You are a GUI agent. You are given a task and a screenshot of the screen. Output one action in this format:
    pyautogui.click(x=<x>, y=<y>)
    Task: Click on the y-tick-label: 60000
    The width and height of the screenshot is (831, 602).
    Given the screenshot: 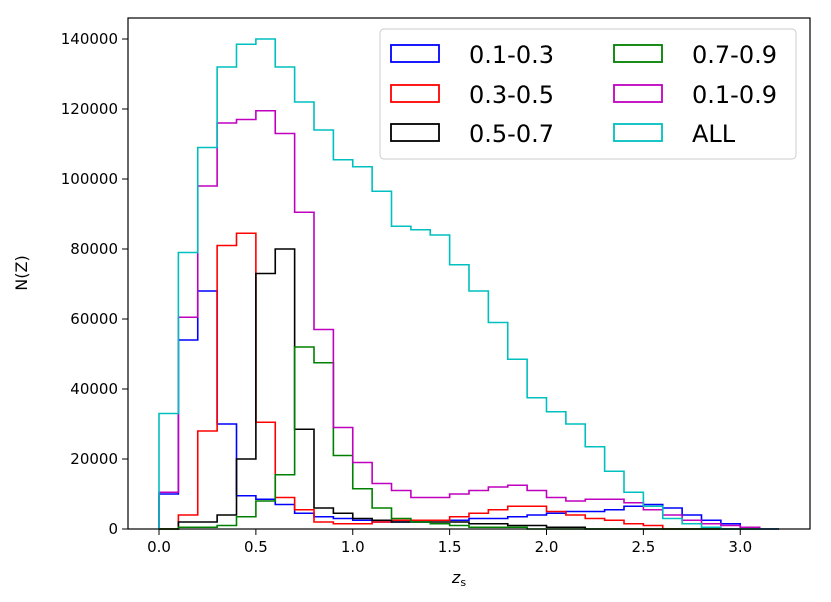 What is the action you would take?
    pyautogui.click(x=94, y=319)
    